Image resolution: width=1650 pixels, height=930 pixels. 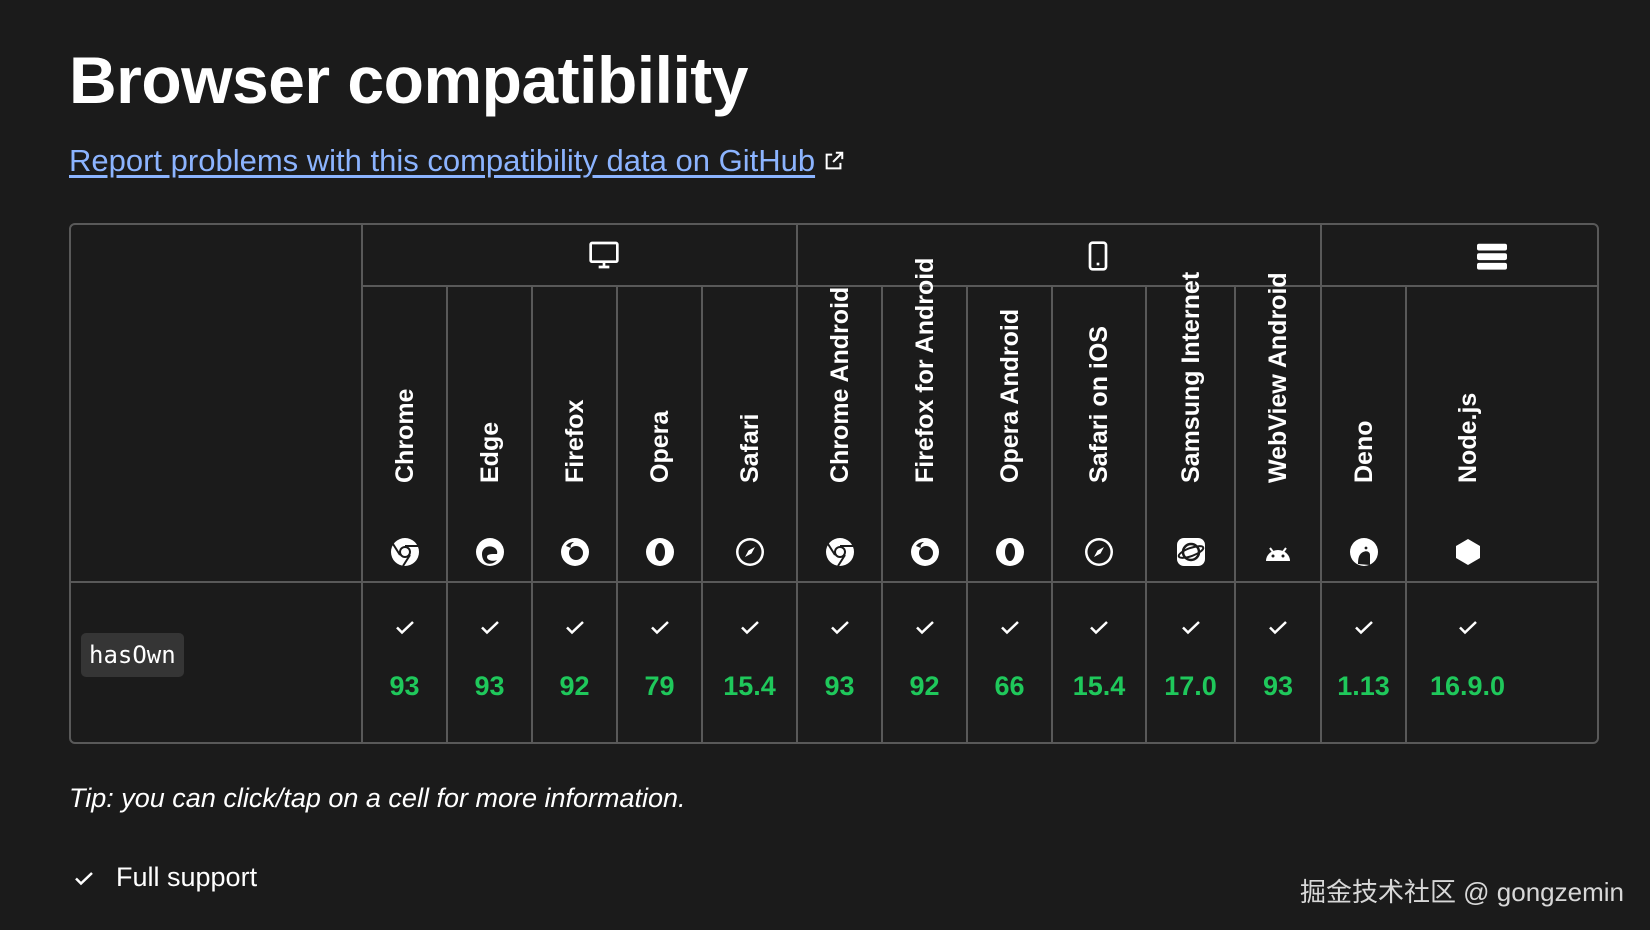 What do you see at coordinates (1190, 686) in the screenshot?
I see `version-added: 17.0` at bounding box center [1190, 686].